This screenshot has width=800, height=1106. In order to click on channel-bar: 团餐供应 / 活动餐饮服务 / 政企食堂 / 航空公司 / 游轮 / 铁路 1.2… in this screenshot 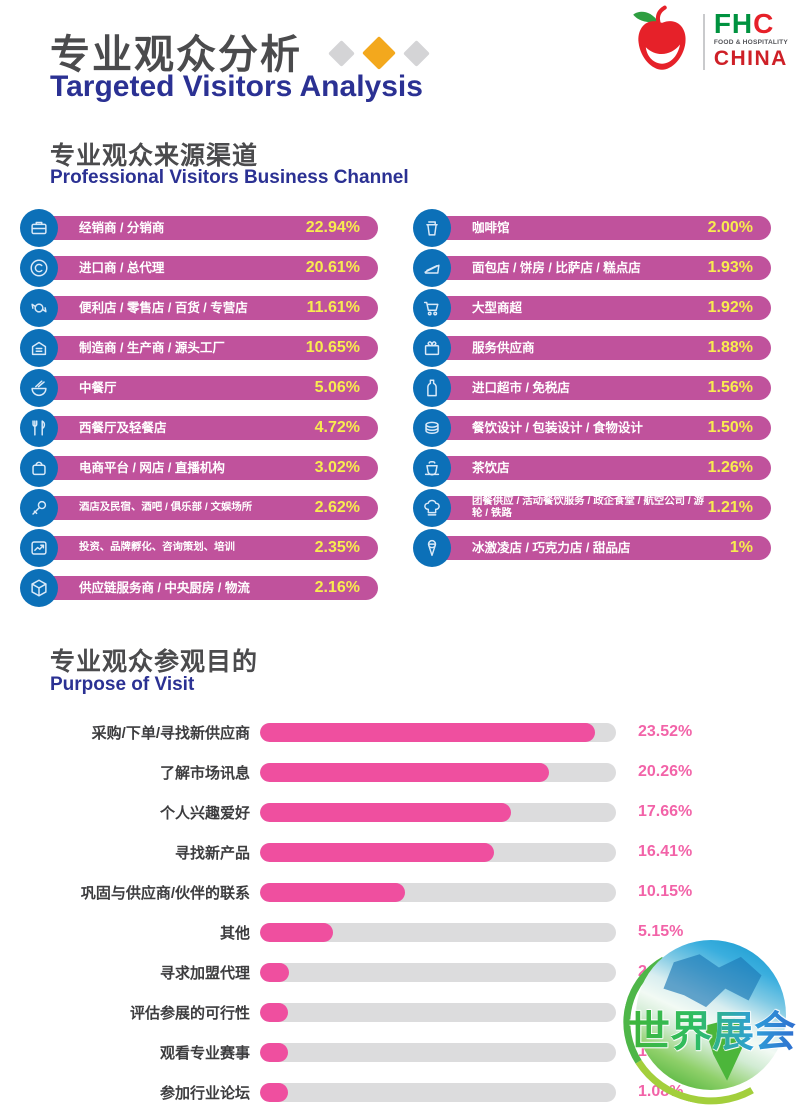, I will do `click(593, 508)`.